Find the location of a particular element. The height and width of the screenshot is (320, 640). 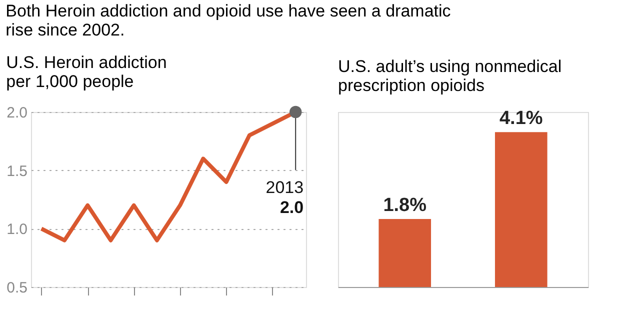

chart-title: U.S. Heroin addiction per 1,000 people is located at coordinates (86, 72).